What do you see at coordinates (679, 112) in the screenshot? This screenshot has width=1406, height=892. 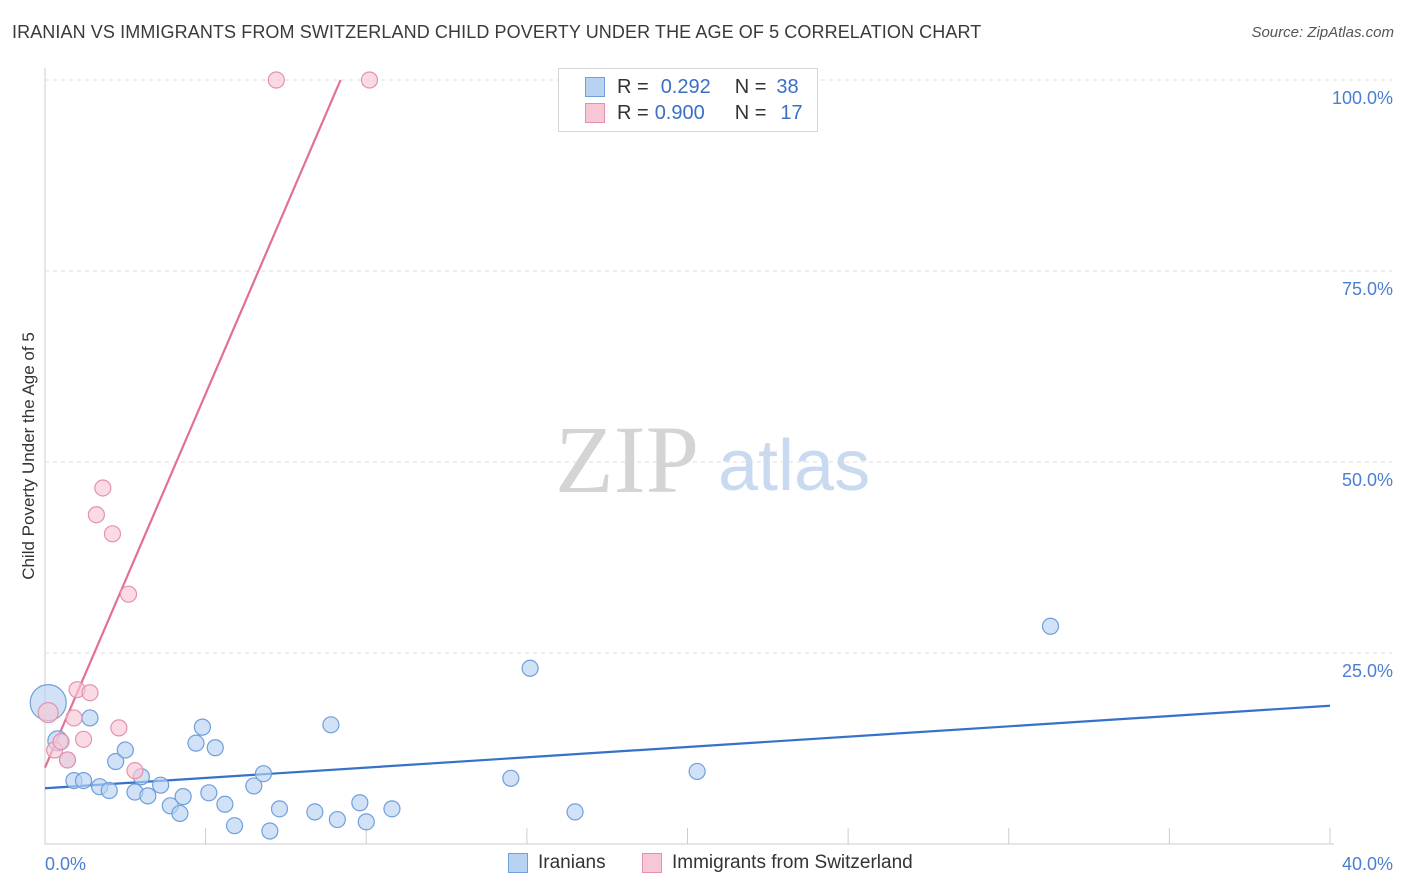 I see `legend-r-value: 0.900` at bounding box center [679, 112].